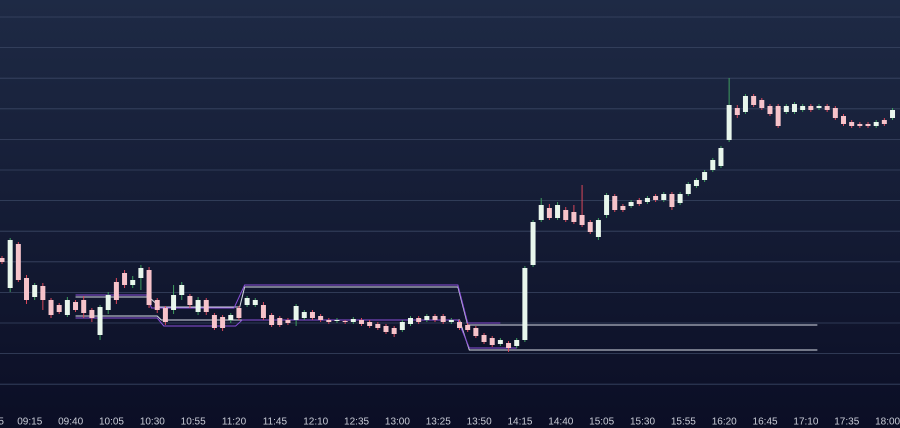  I want to click on x-tick-label: 16:45, so click(765, 422).